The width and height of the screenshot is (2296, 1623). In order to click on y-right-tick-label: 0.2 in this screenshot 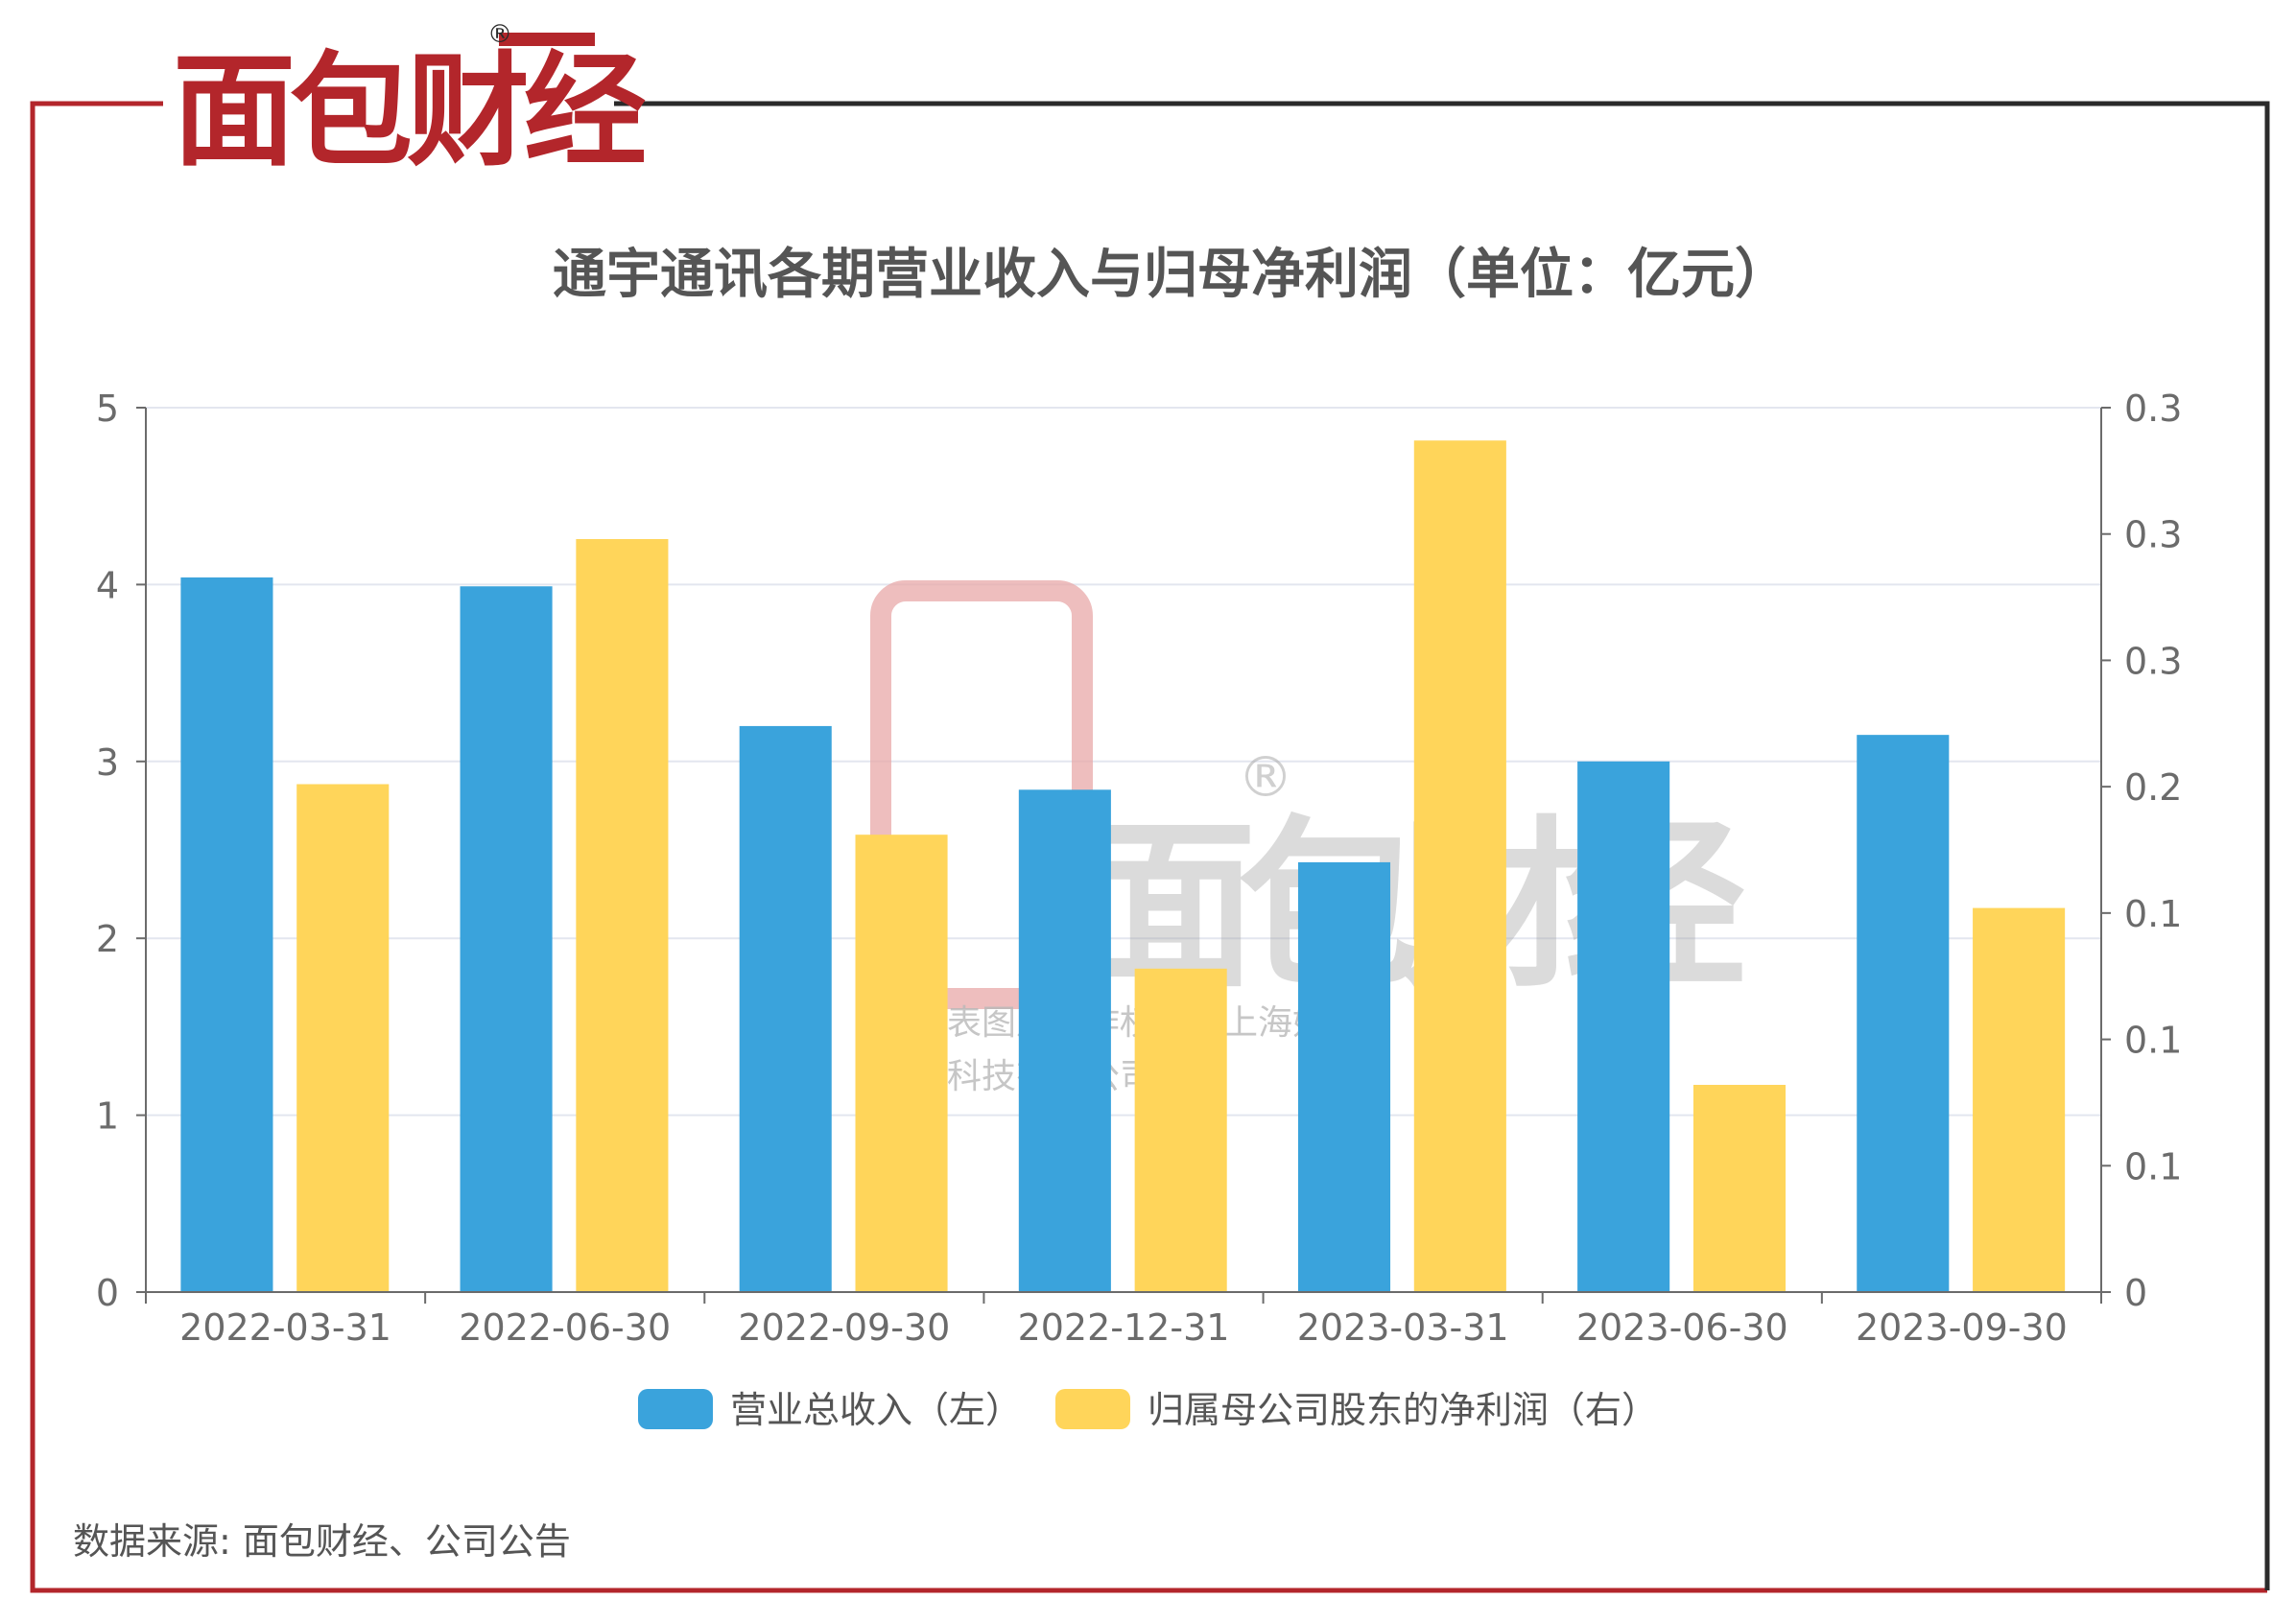, I will do `click(2153, 788)`.